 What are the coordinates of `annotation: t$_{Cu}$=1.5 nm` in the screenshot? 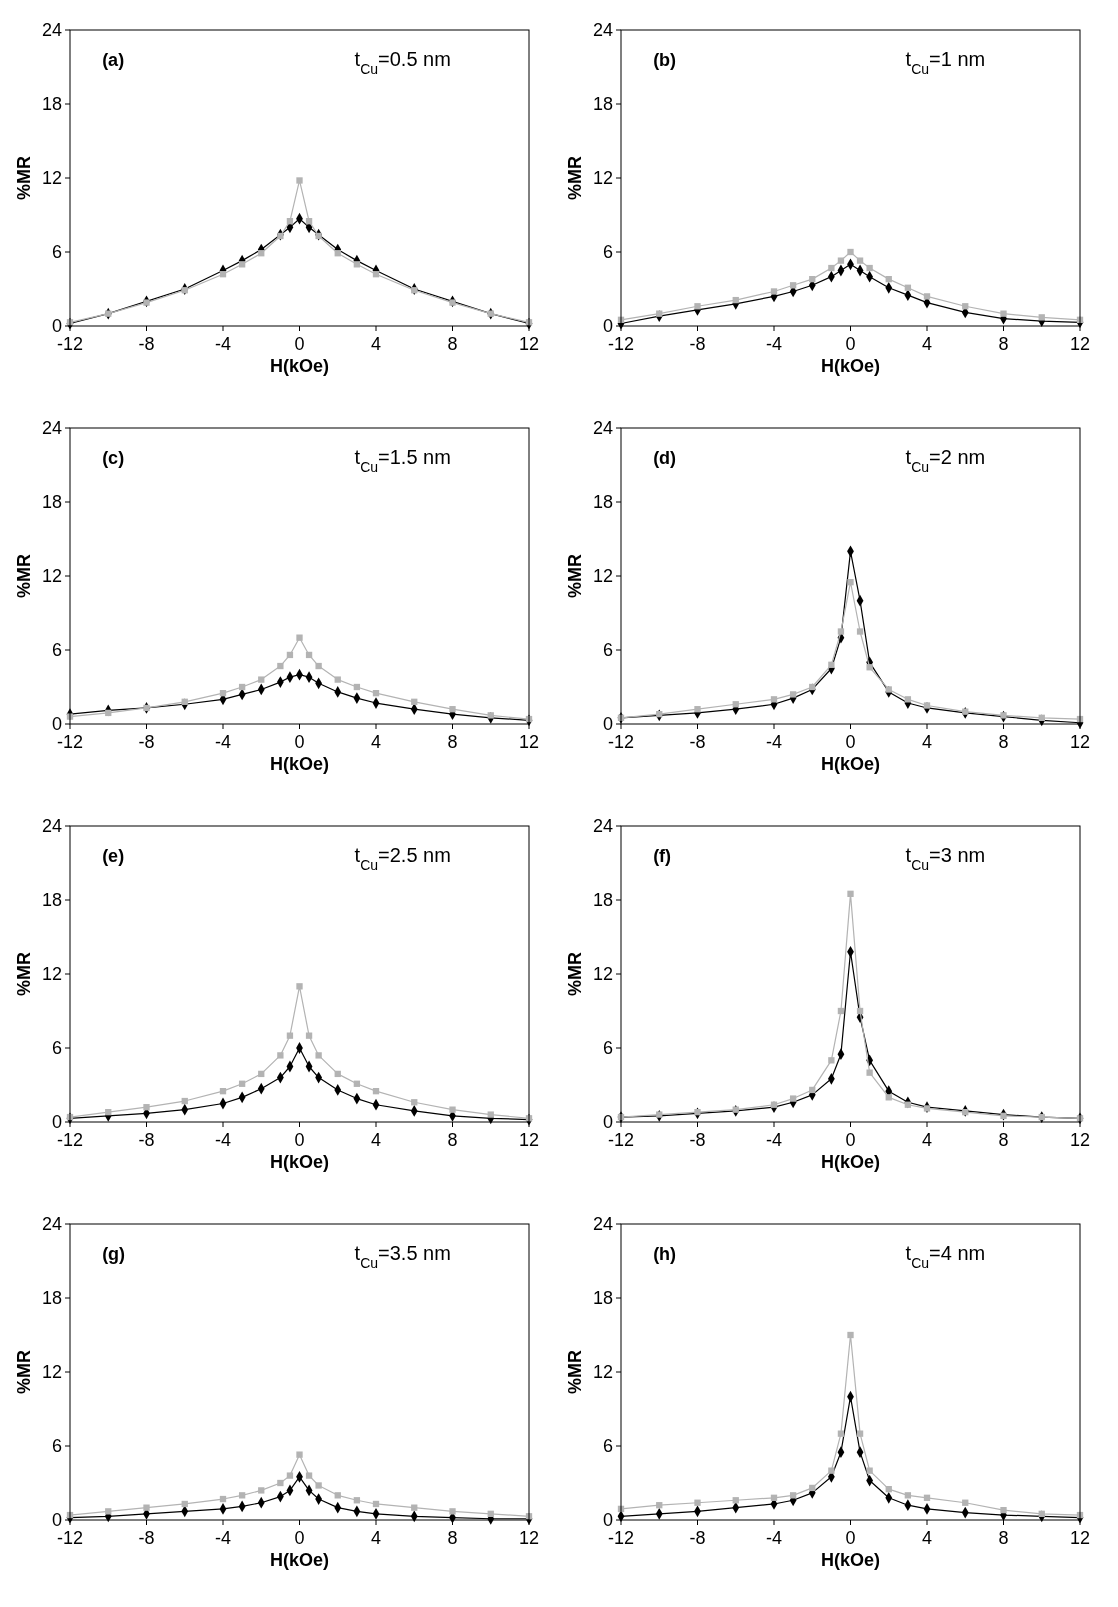 It's located at (402, 460).